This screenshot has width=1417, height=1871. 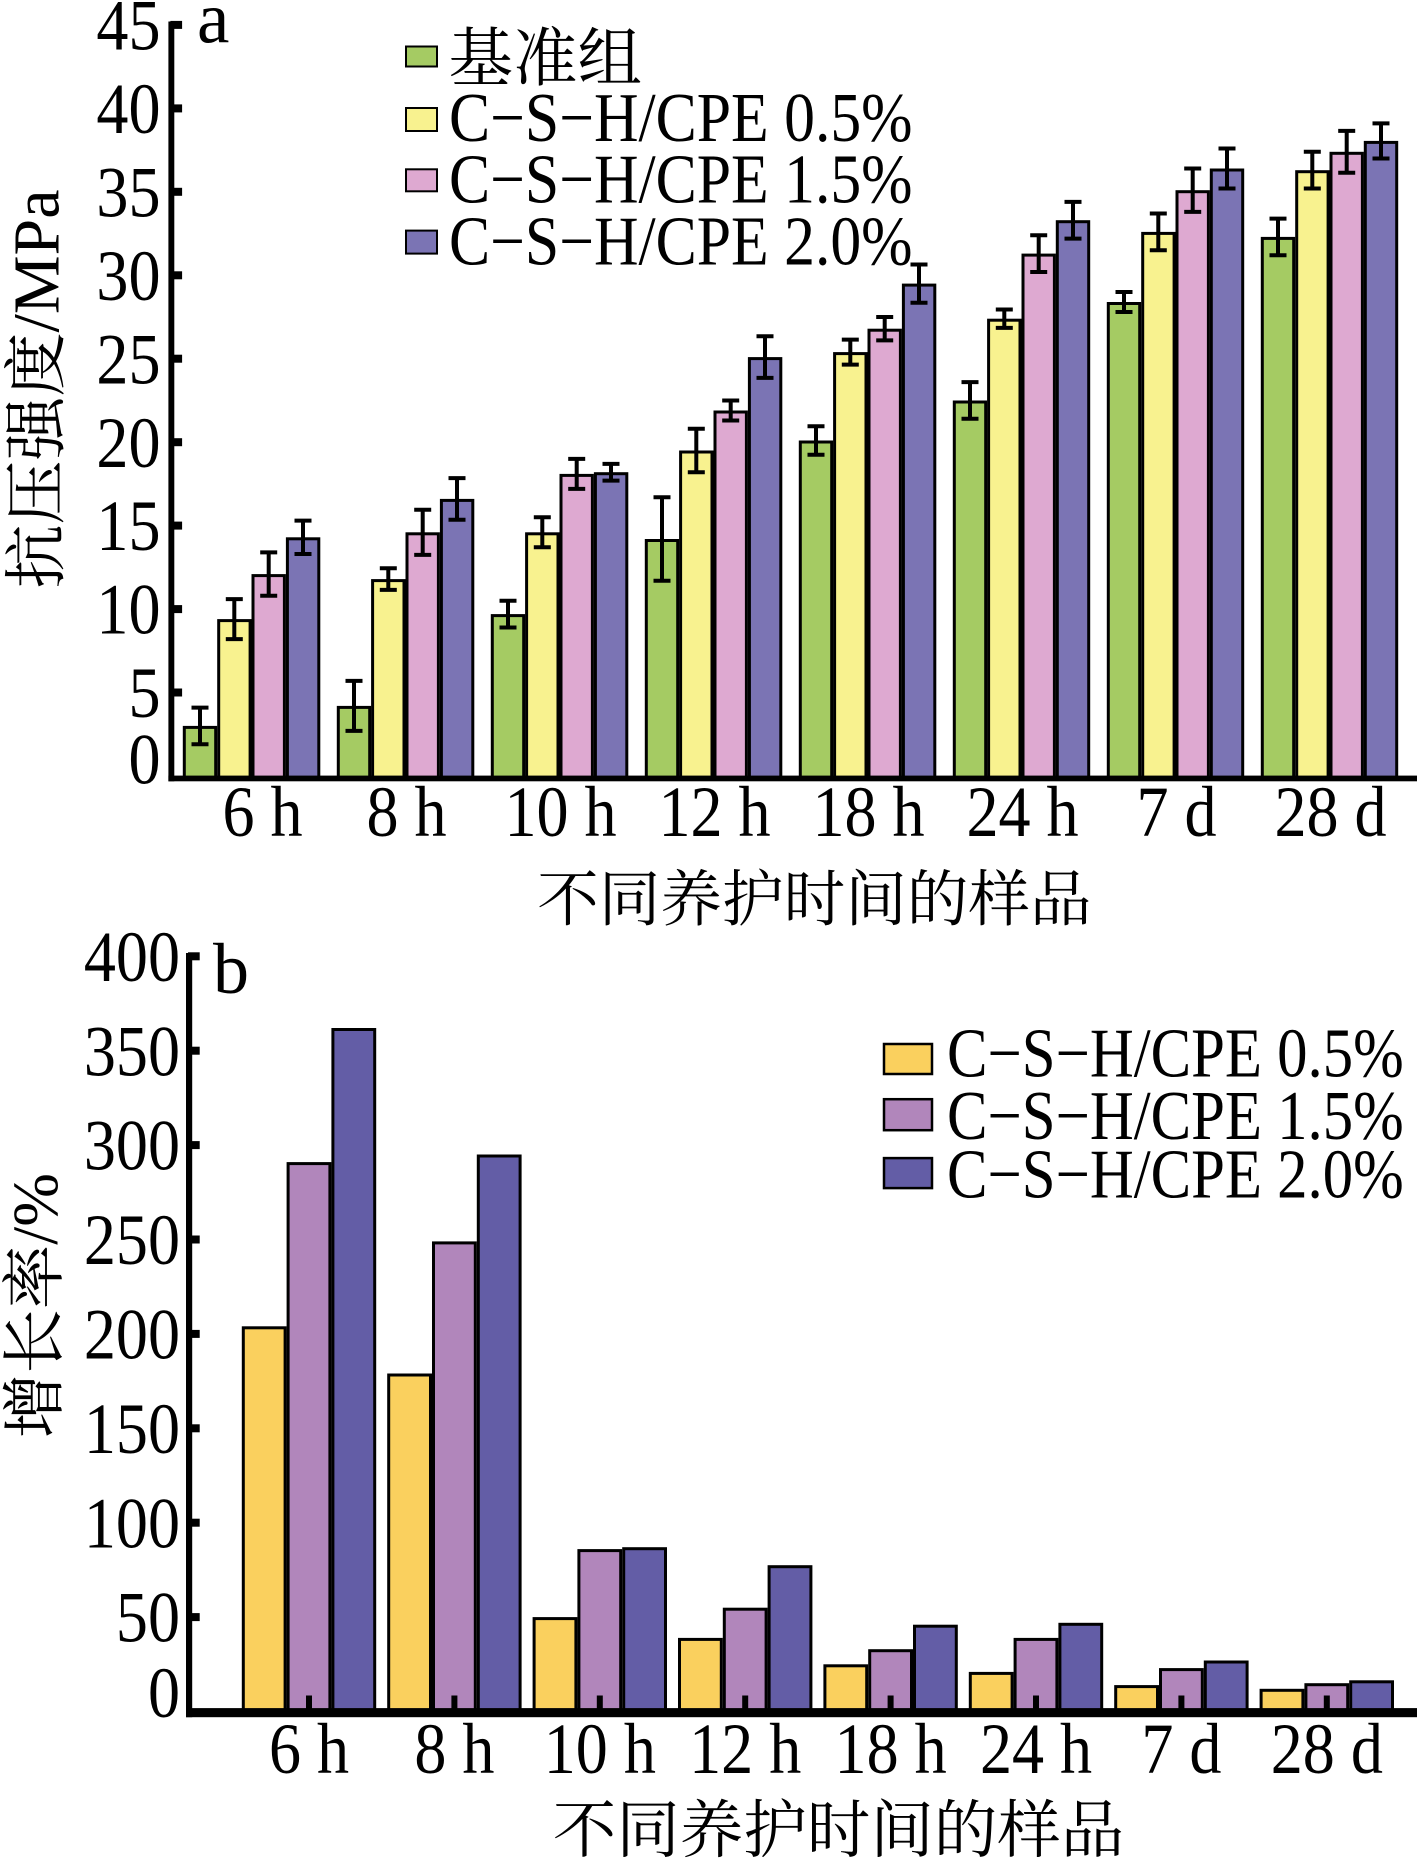 What do you see at coordinates (213, 29) in the screenshot?
I see `svg-text: a` at bounding box center [213, 29].